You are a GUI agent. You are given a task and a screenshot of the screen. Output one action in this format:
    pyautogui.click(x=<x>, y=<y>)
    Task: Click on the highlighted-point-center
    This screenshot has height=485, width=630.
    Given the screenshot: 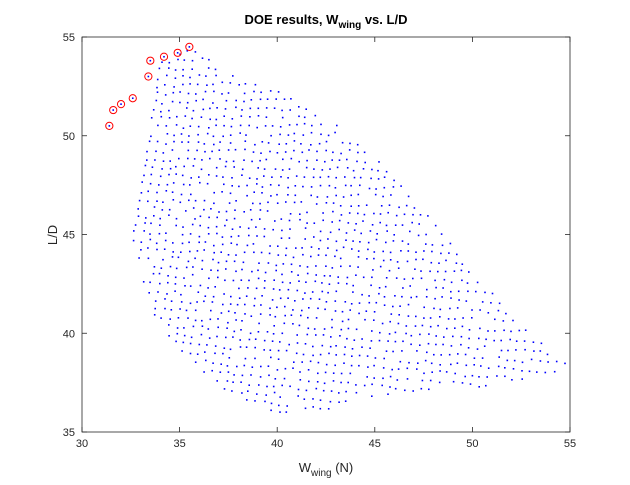 What is the action you would take?
    pyautogui.click(x=189, y=47)
    